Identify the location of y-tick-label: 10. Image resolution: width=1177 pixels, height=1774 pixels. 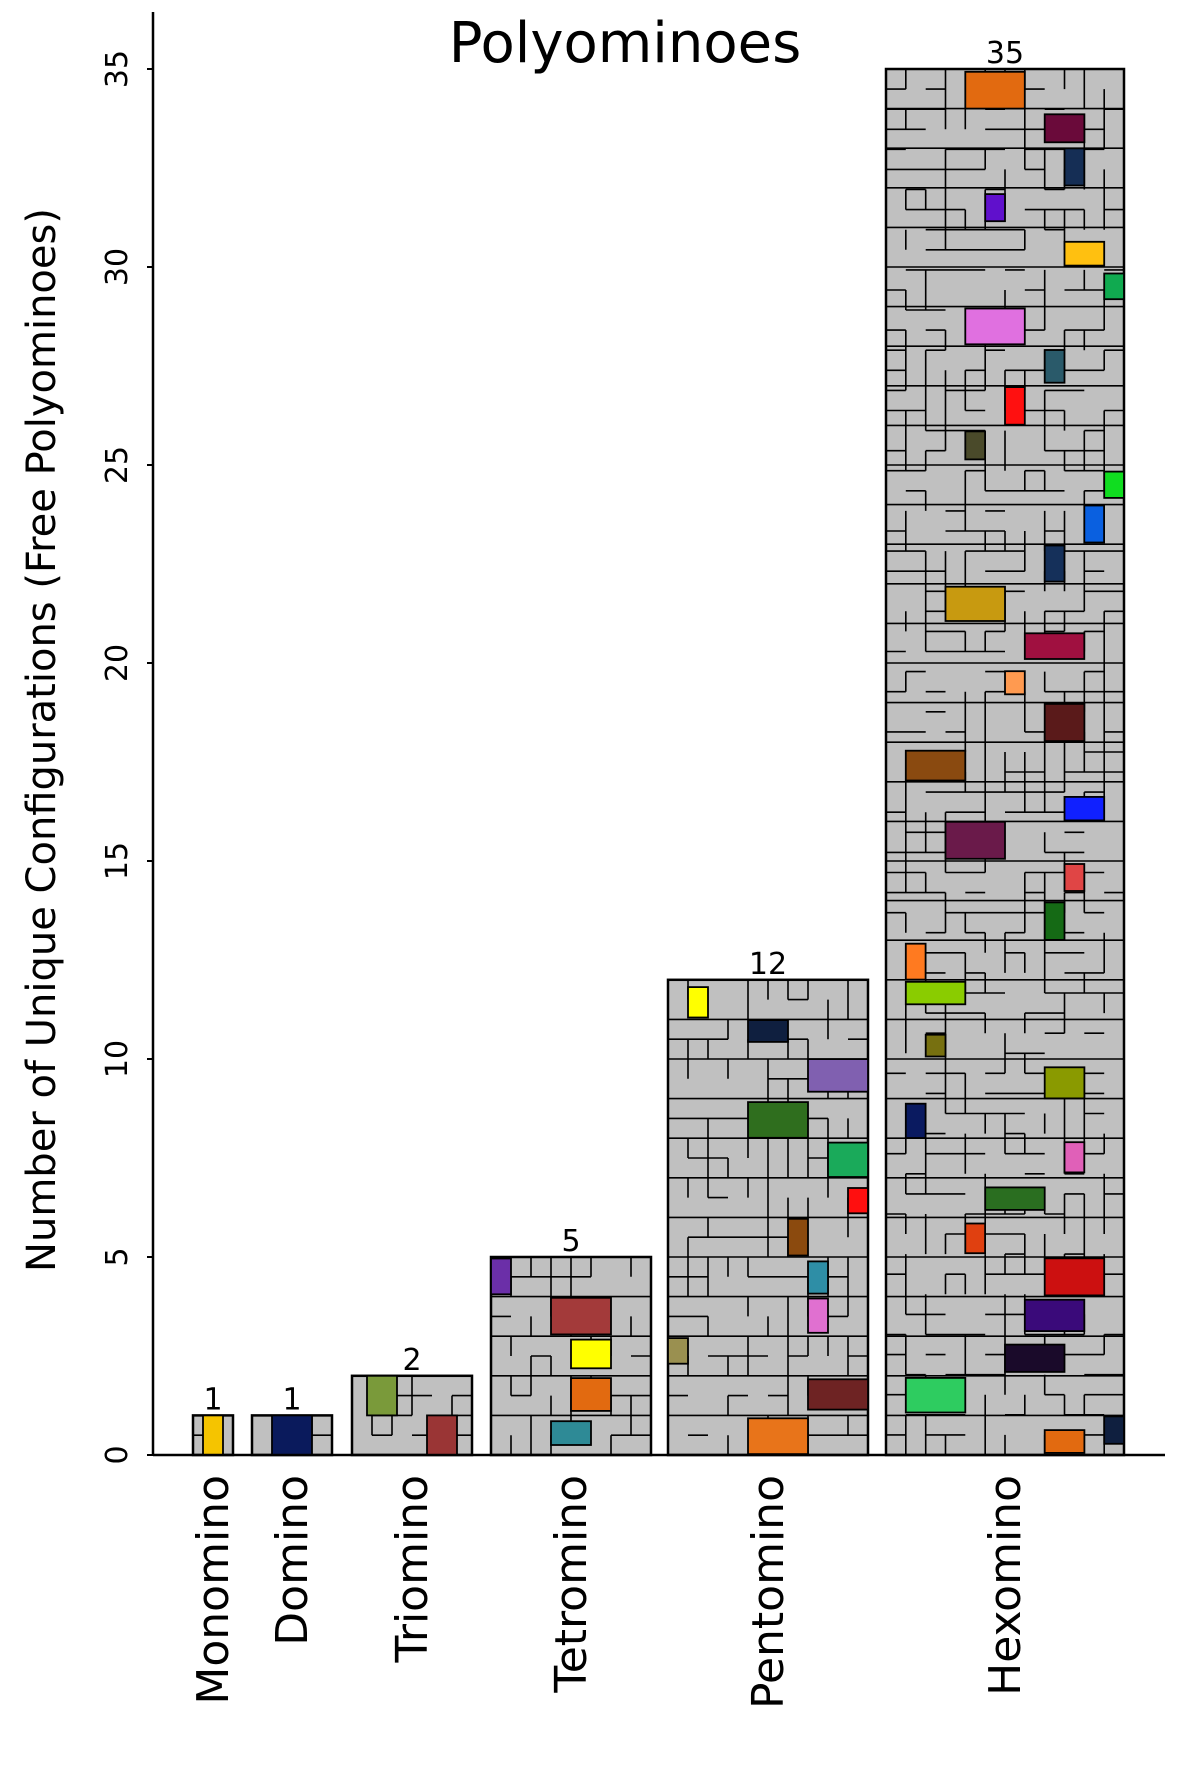
(117, 1059).